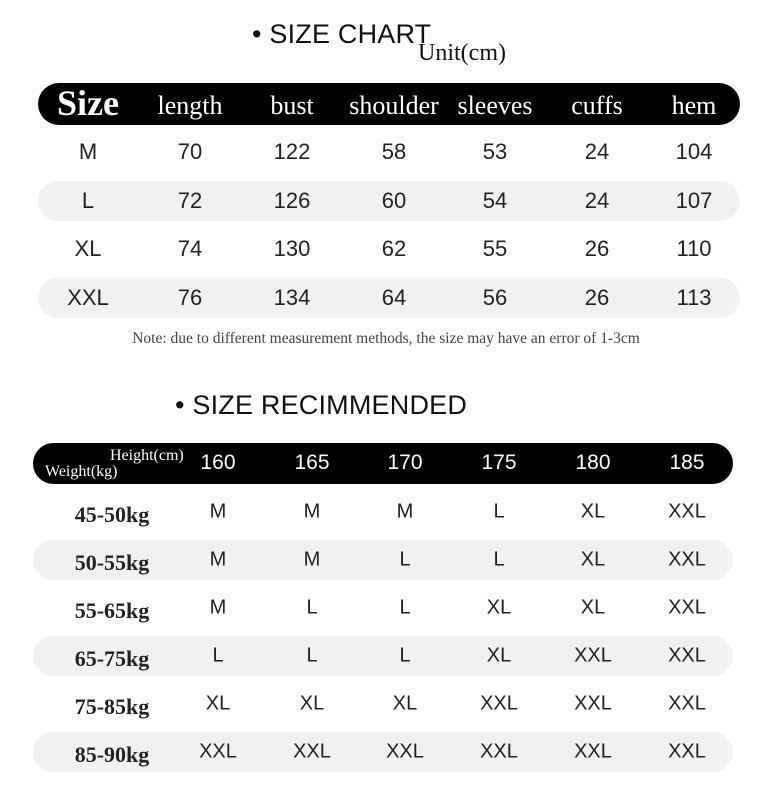  I want to click on table-cell: 54, so click(495, 200).